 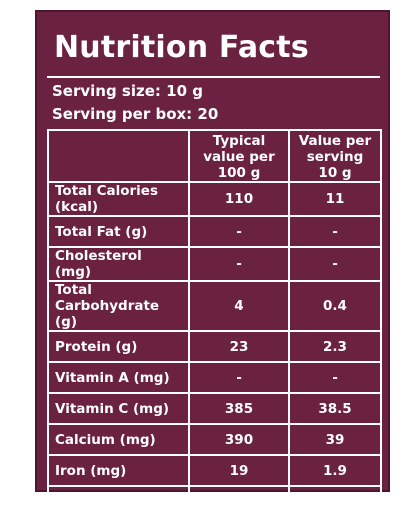 What do you see at coordinates (135, 114) in the screenshot?
I see `serving-per-box: Serving per box: 20` at bounding box center [135, 114].